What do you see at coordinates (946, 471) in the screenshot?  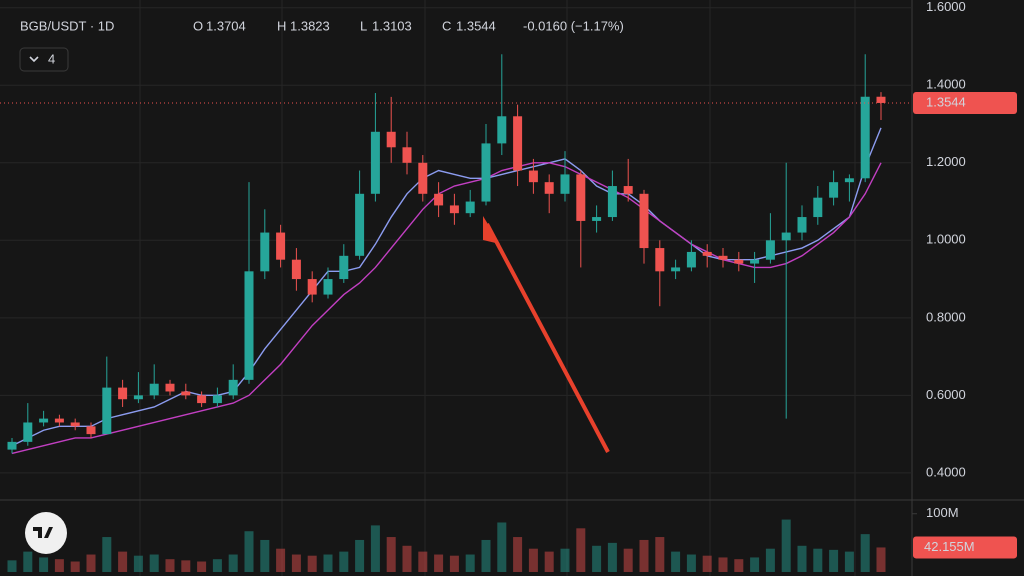 I see `y-tick-label: 0.4000` at bounding box center [946, 471].